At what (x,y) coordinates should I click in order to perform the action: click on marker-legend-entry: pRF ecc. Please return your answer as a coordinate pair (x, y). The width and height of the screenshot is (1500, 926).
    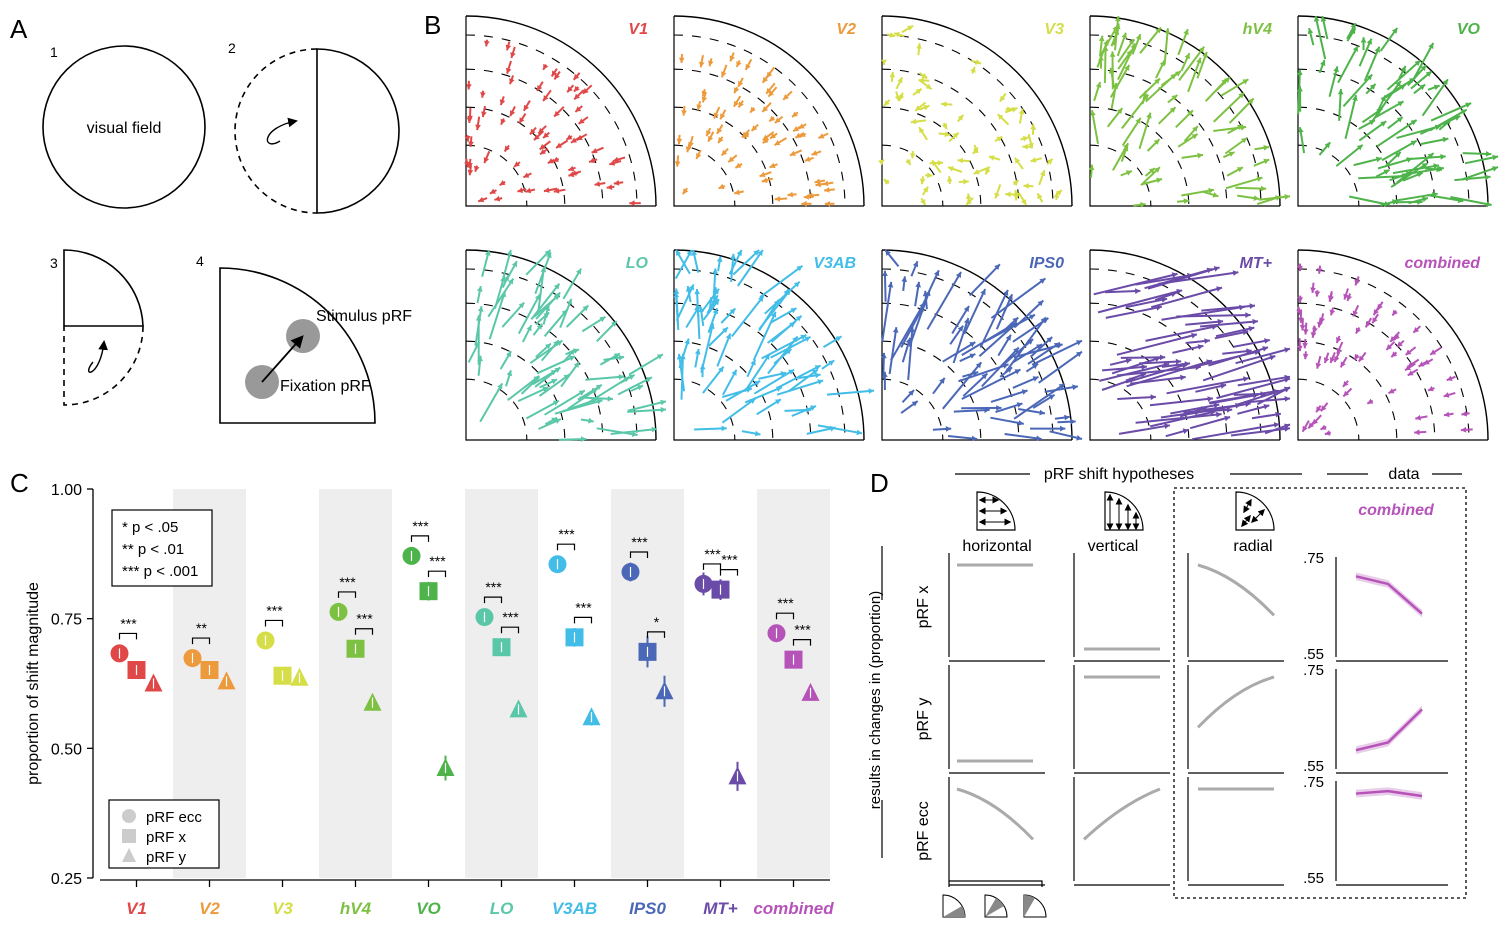
    Looking at the image, I should click on (174, 817).